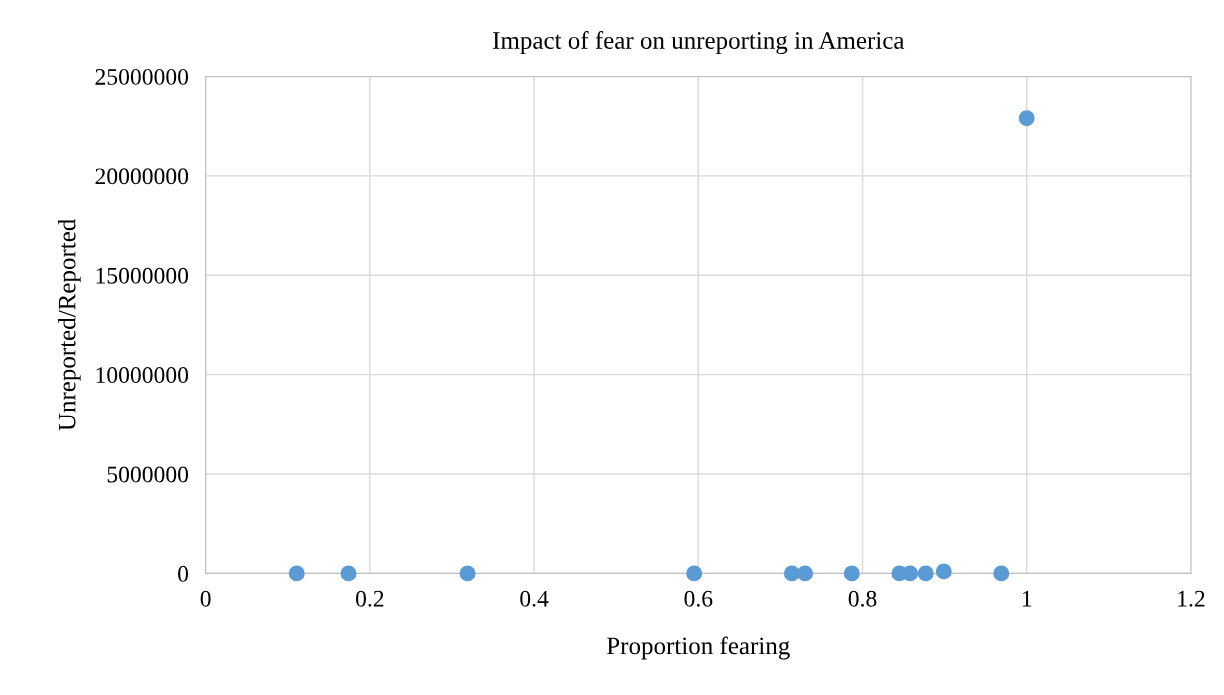  I want to click on y-tick-label: 20000000, so click(142, 176).